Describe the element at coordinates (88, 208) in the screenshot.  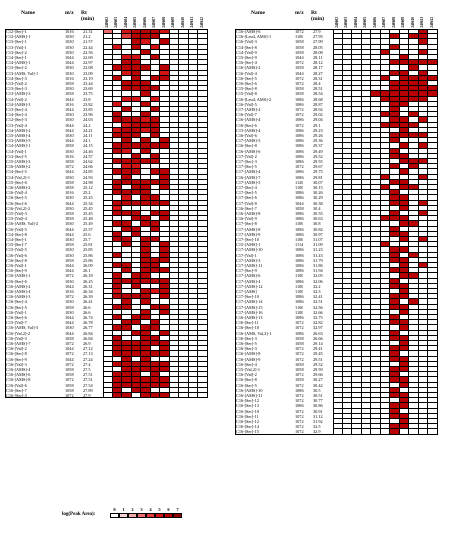
I see `rt-value: 25.45` at that location.